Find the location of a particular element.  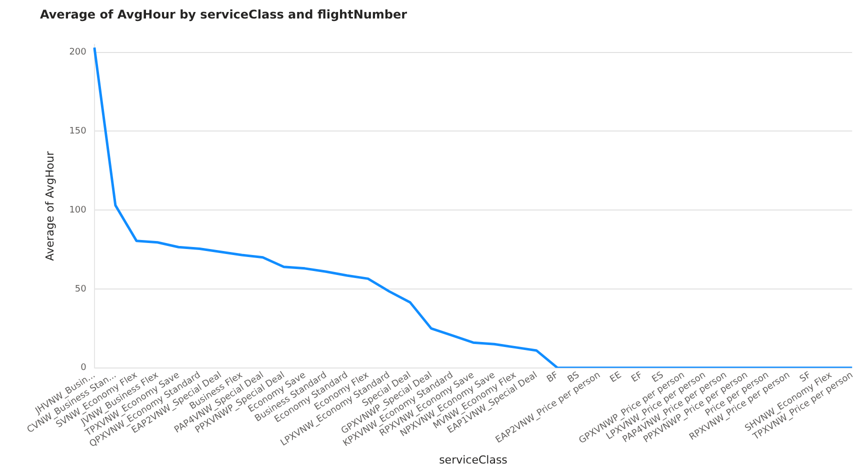

x-tick-label: SF is located at coordinates (805, 377).